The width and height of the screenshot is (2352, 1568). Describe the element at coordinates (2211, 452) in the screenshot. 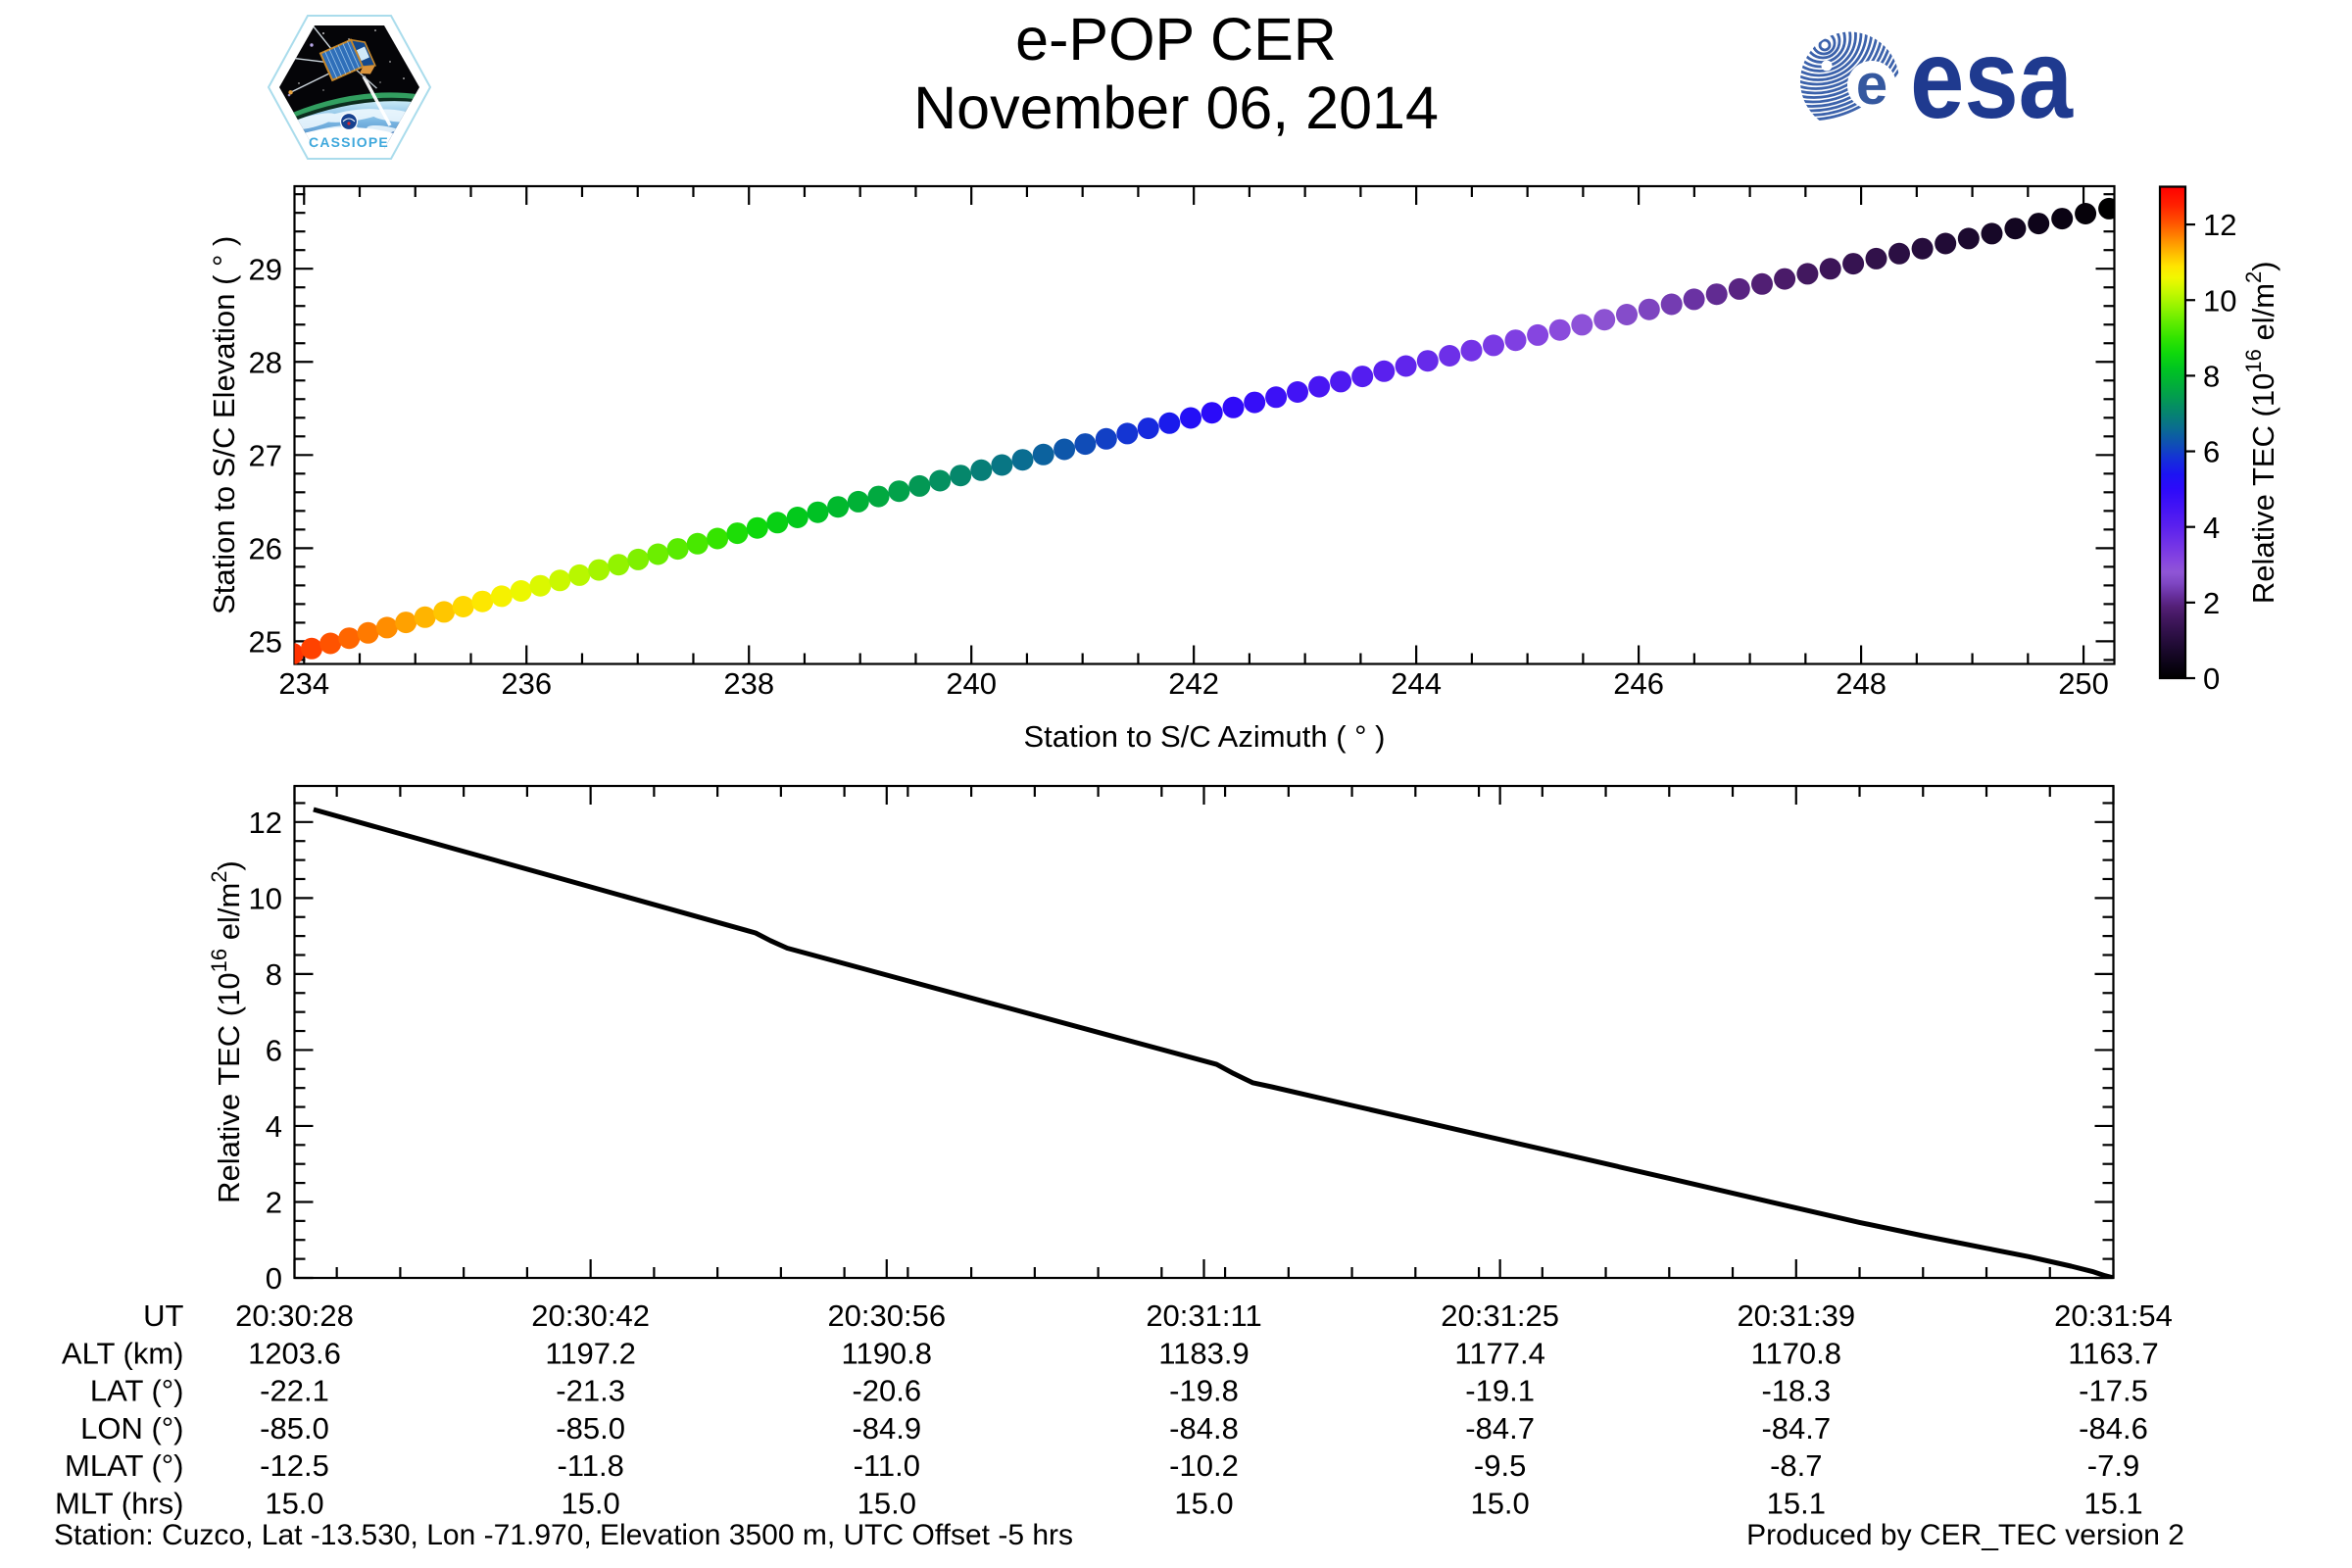

I see `colorbar-tick-label: 6` at that location.